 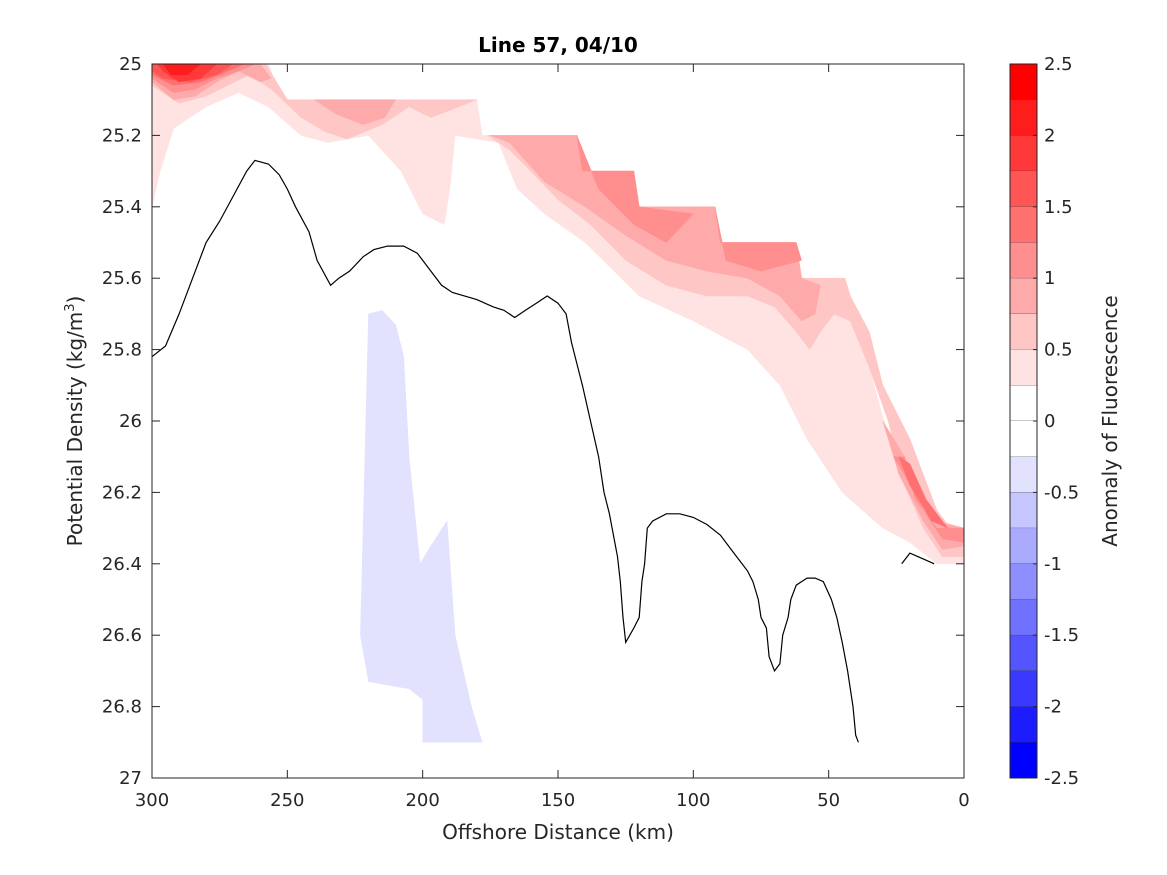 What do you see at coordinates (122, 350) in the screenshot?
I see `y-tick-label: 25.8` at bounding box center [122, 350].